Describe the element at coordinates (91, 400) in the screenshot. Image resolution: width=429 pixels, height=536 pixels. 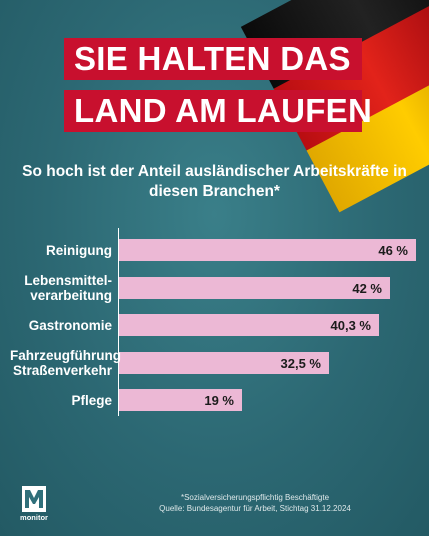
I see `category-label: Pflege` at that location.